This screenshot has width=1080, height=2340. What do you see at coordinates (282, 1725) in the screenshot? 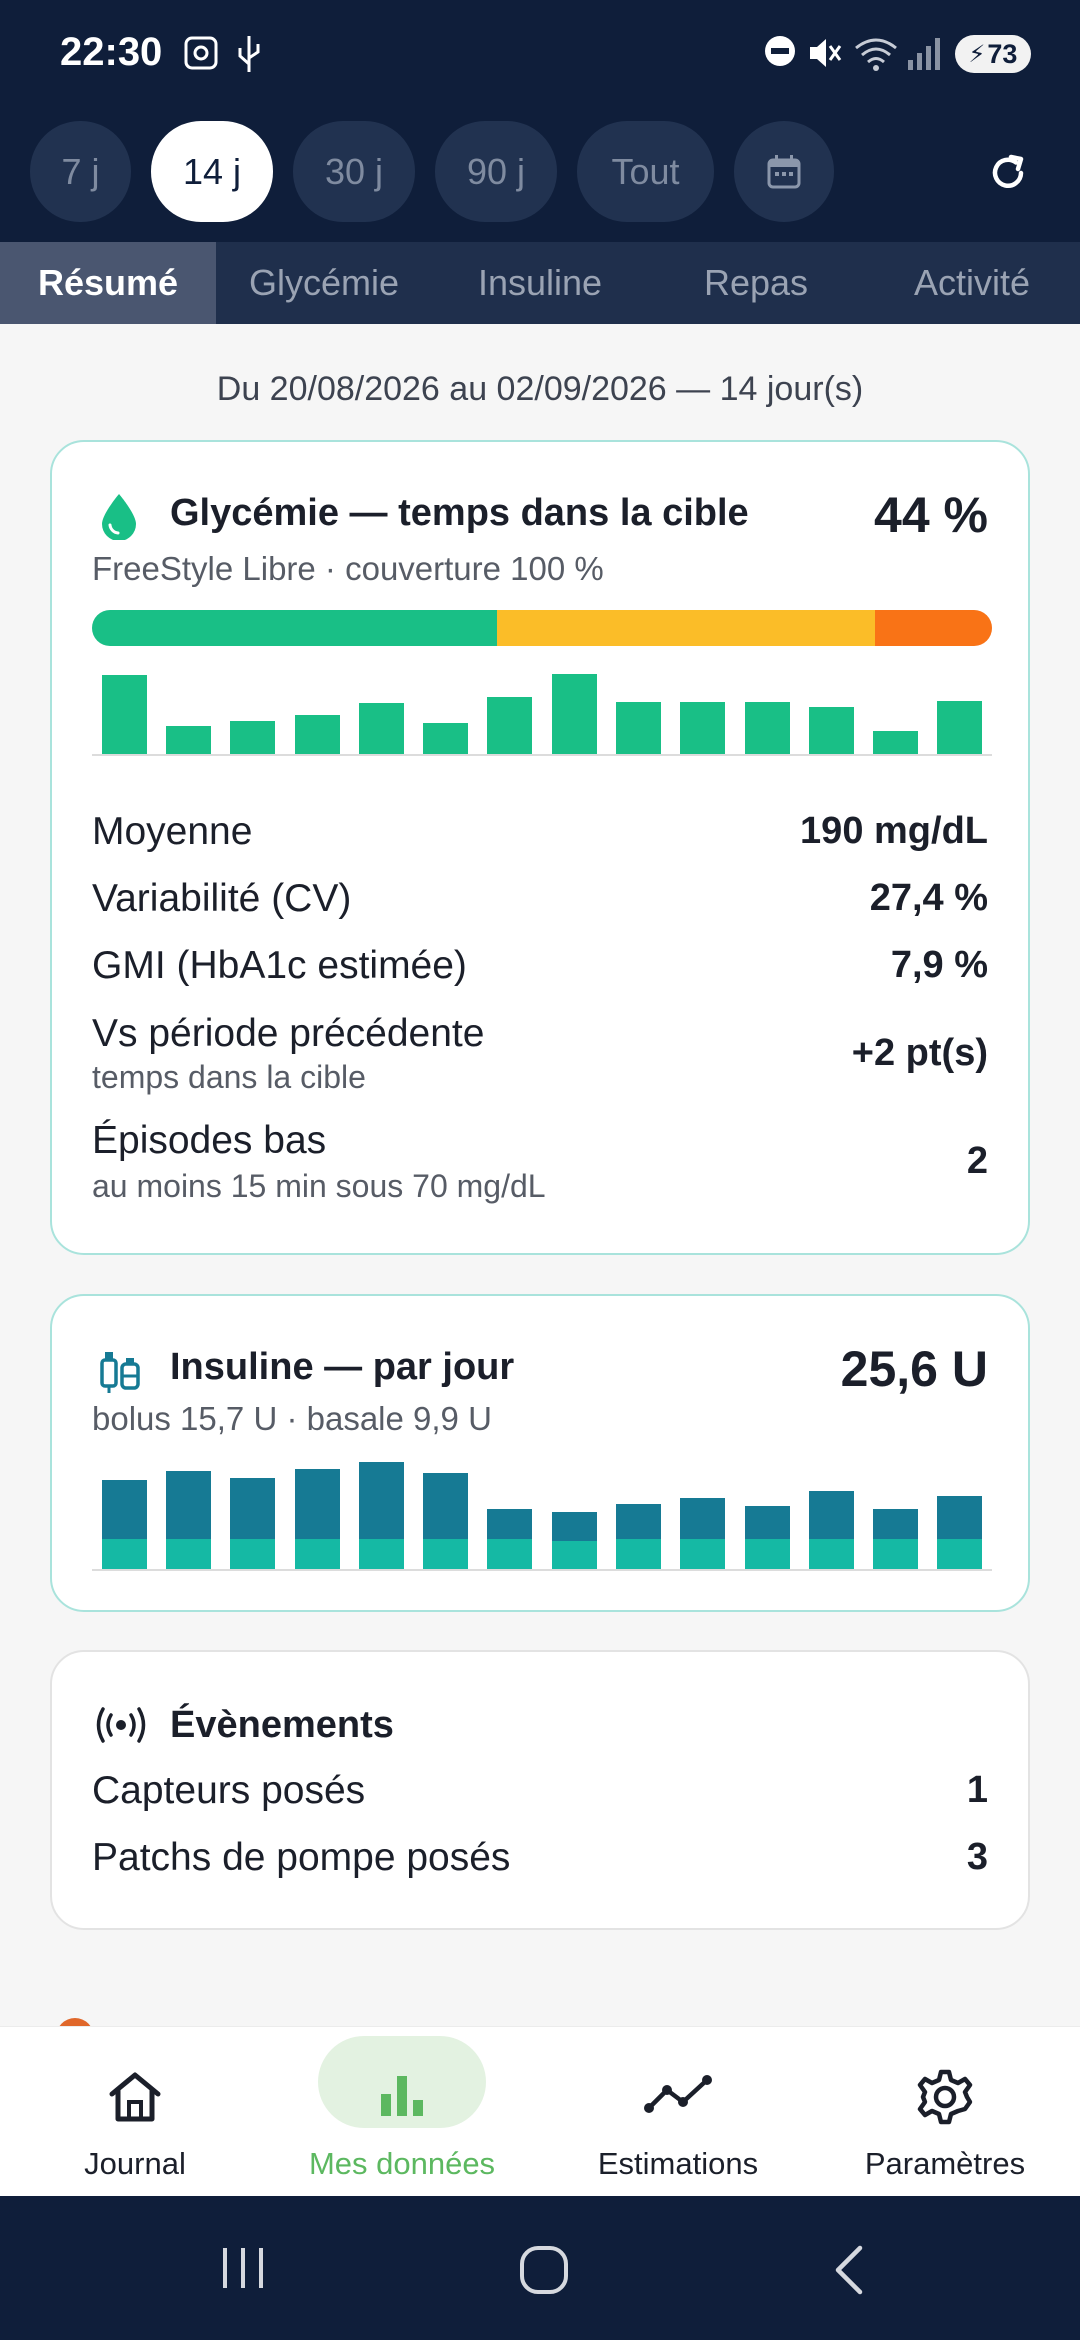
I see `events-card-title: Évènements` at bounding box center [282, 1725].